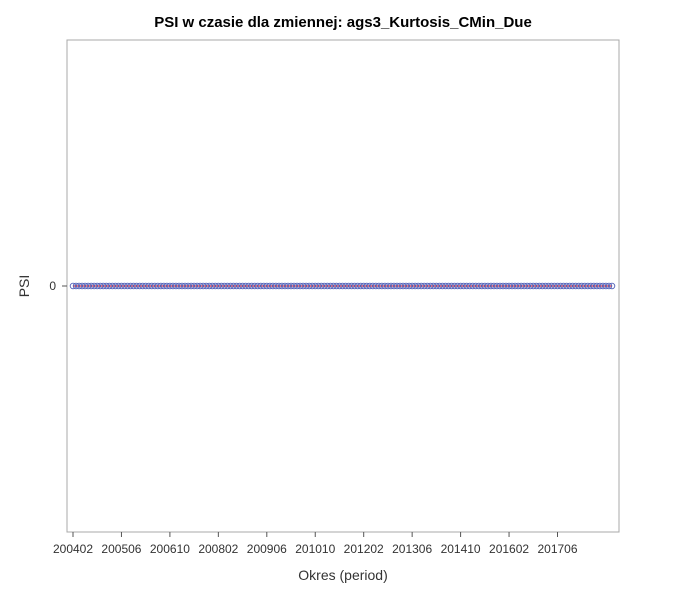 This screenshot has height=600, width=700. What do you see at coordinates (24, 286) in the screenshot?
I see `y-axis-label: PSI` at bounding box center [24, 286].